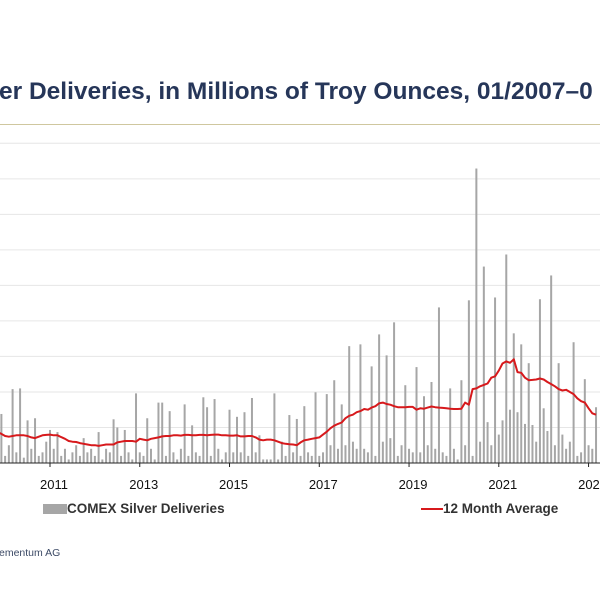  What do you see at coordinates (143, 484) in the screenshot?
I see `x-tick-label: 2013` at bounding box center [143, 484].